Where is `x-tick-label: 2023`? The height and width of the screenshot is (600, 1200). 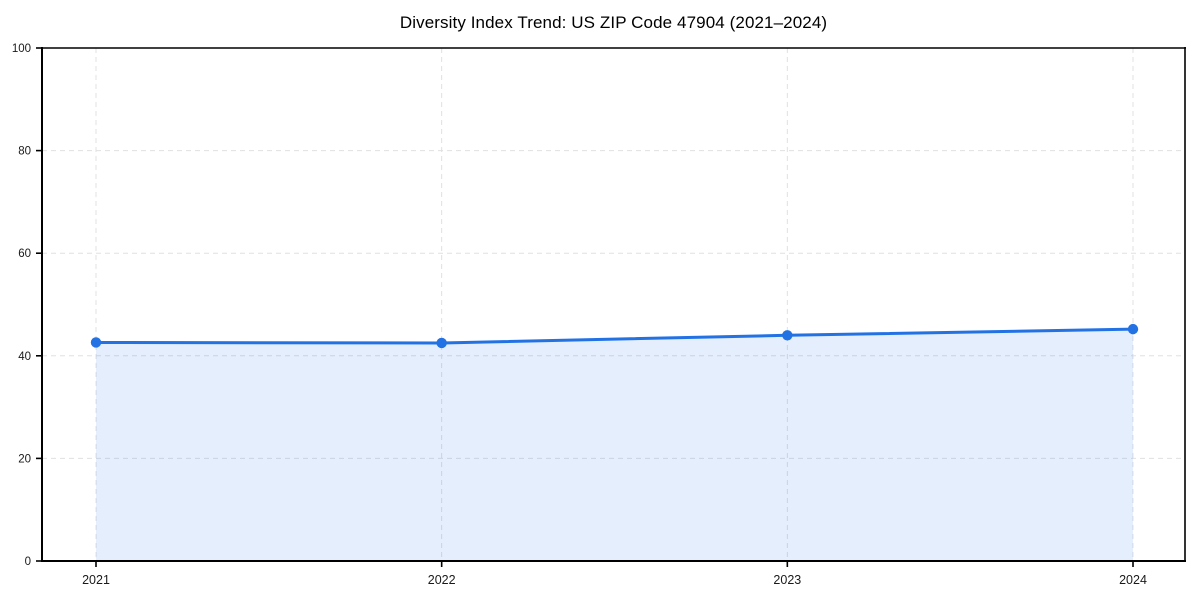
x-tick-label: 2023 is located at coordinates (787, 580).